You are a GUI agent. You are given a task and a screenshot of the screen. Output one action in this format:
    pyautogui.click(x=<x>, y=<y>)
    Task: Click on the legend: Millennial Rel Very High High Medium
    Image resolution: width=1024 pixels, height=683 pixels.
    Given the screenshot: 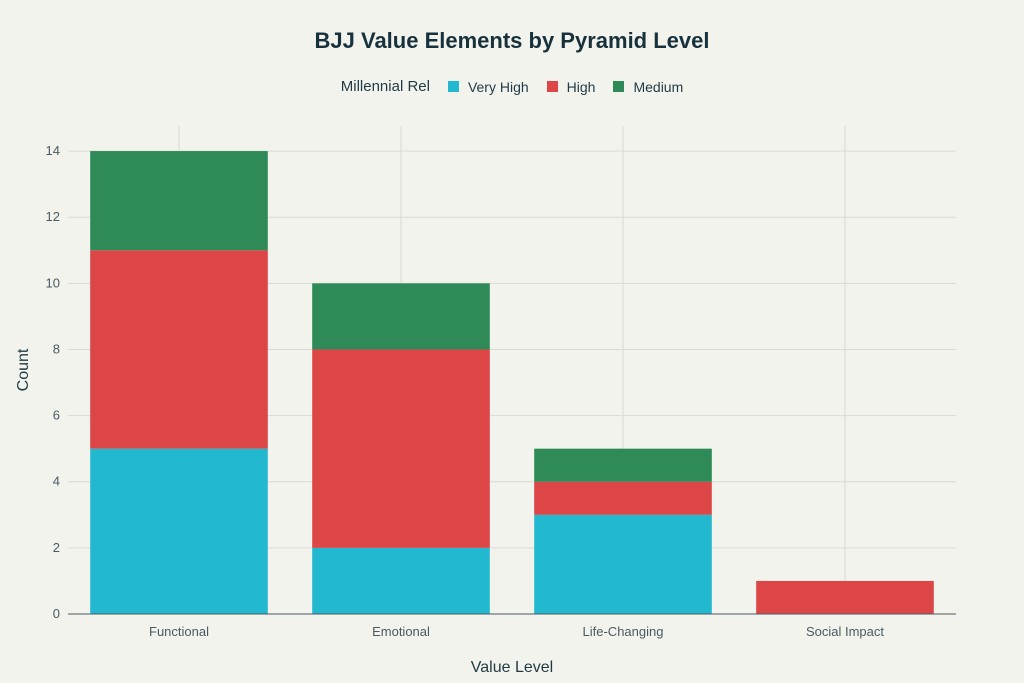 What is the action you would take?
    pyautogui.click(x=512, y=86)
    